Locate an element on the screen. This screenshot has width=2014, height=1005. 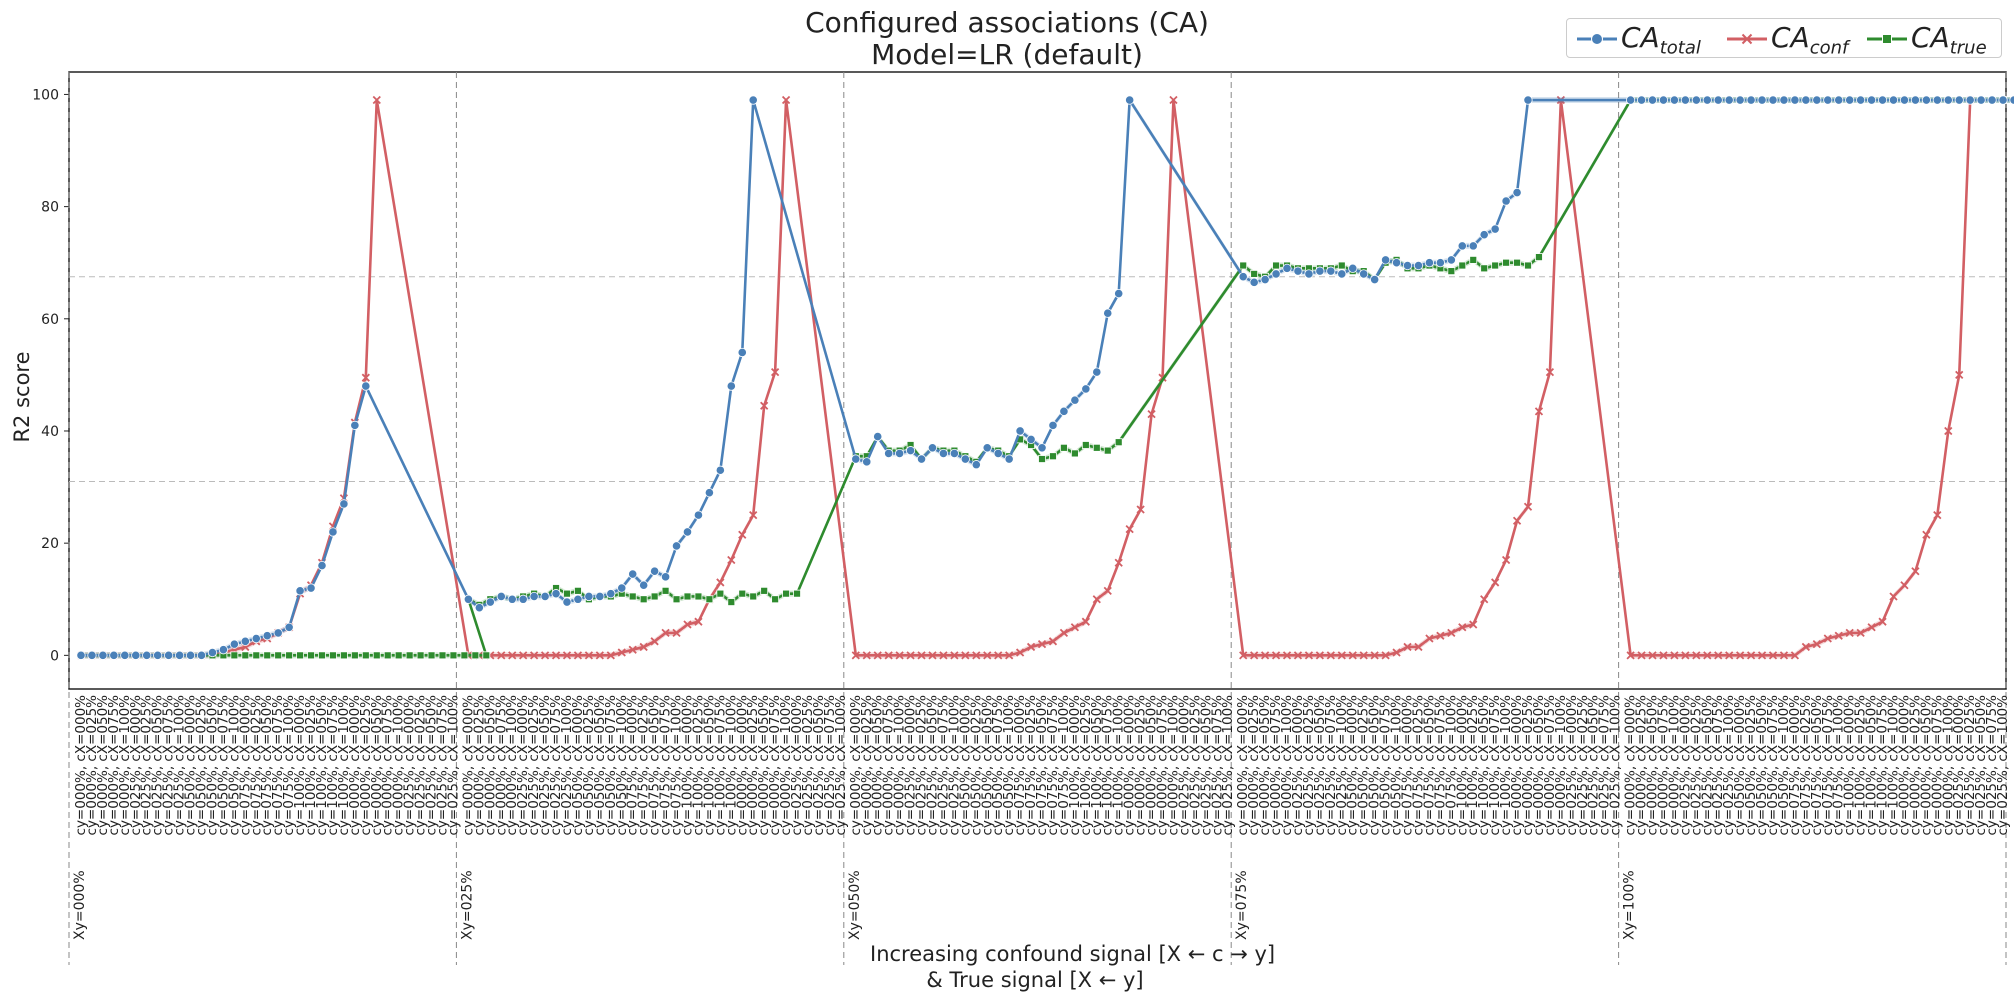
x-tick-label: cy=025%, cX=075% is located at coordinates (556, 765).